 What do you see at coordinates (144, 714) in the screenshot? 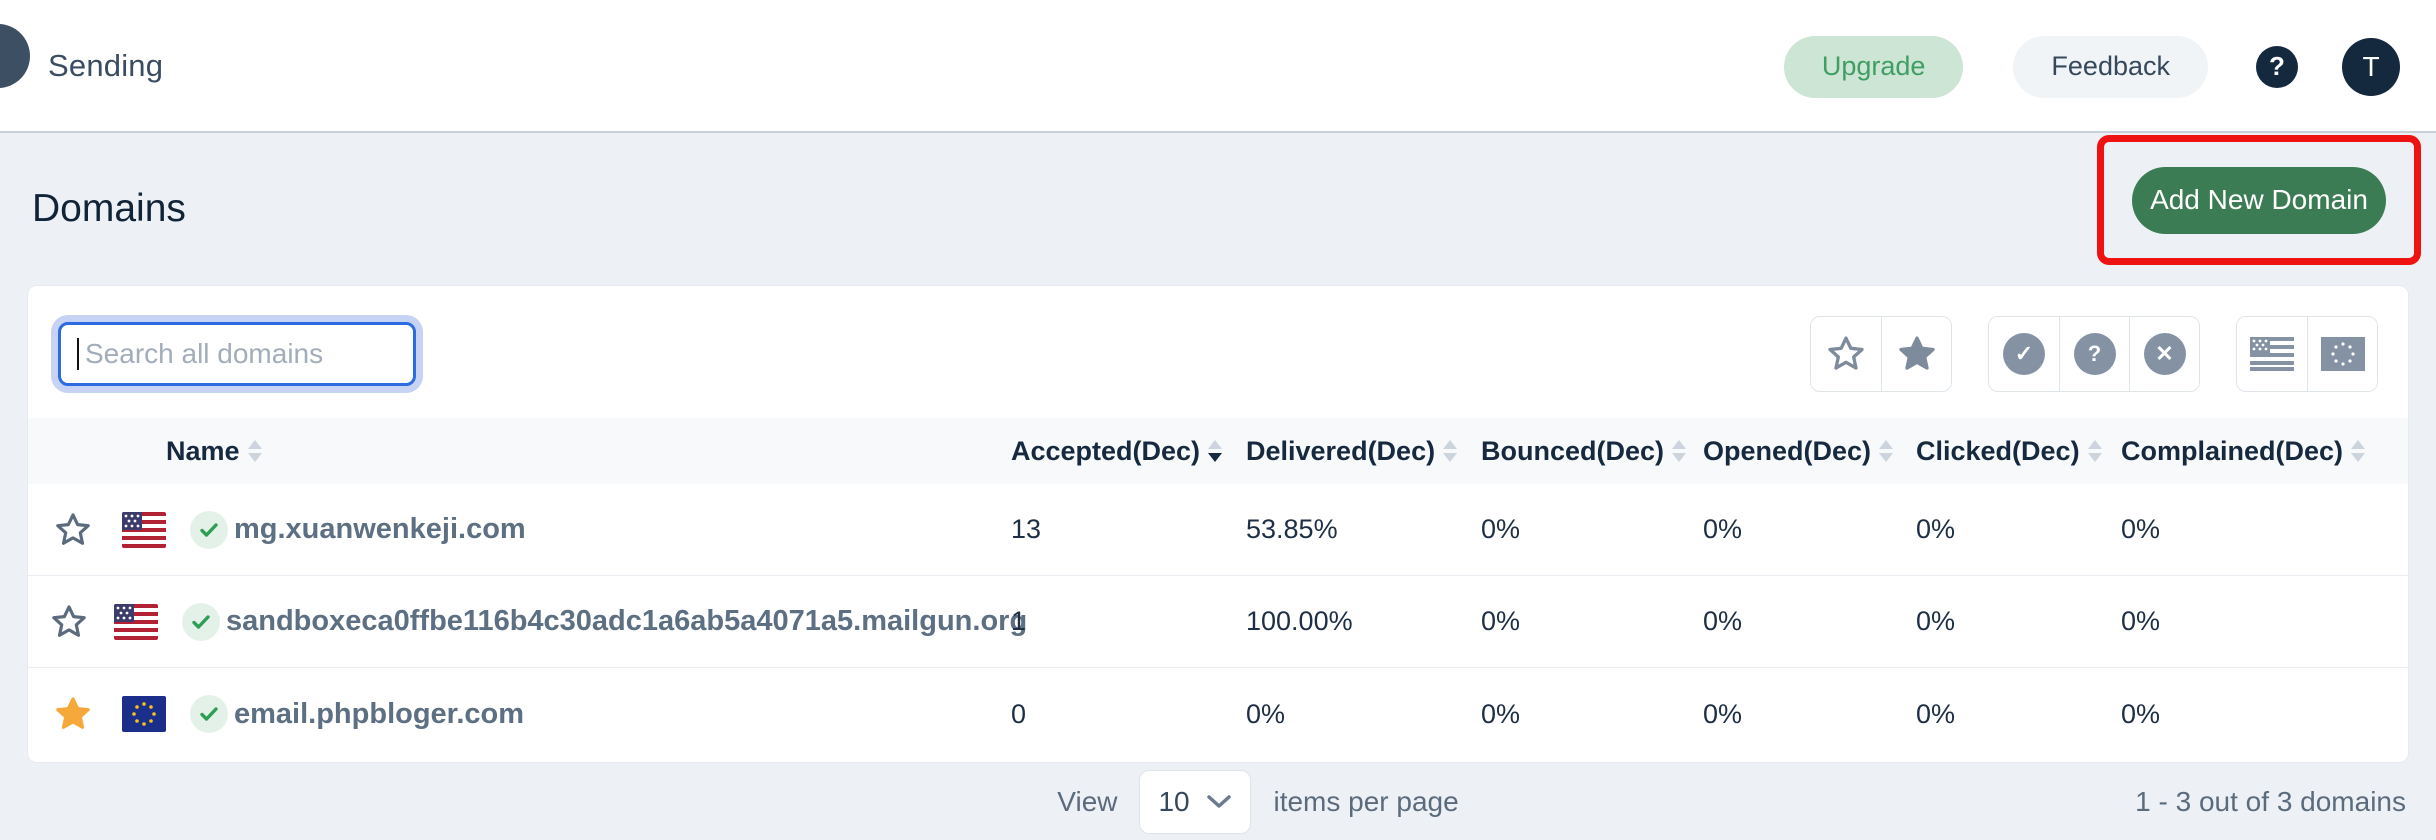
I see `eu-flag-icon` at bounding box center [144, 714].